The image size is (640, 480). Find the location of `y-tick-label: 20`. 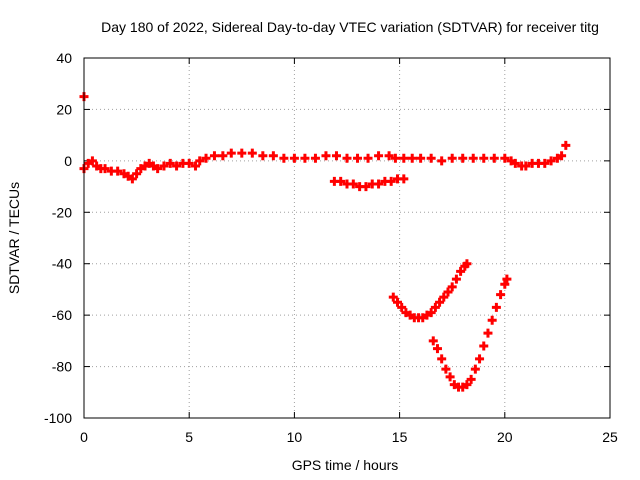

y-tick-label: 20 is located at coordinates (64, 109).